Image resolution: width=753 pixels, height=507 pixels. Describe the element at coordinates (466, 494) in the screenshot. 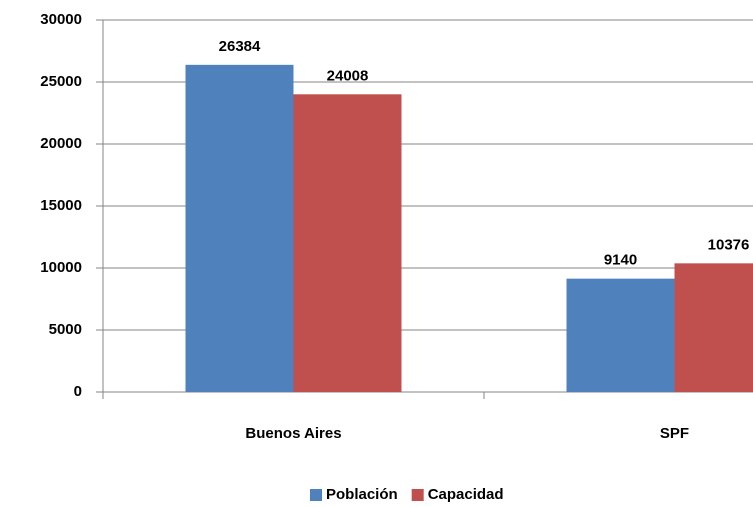

I see `legend-label: Capacidad` at that location.